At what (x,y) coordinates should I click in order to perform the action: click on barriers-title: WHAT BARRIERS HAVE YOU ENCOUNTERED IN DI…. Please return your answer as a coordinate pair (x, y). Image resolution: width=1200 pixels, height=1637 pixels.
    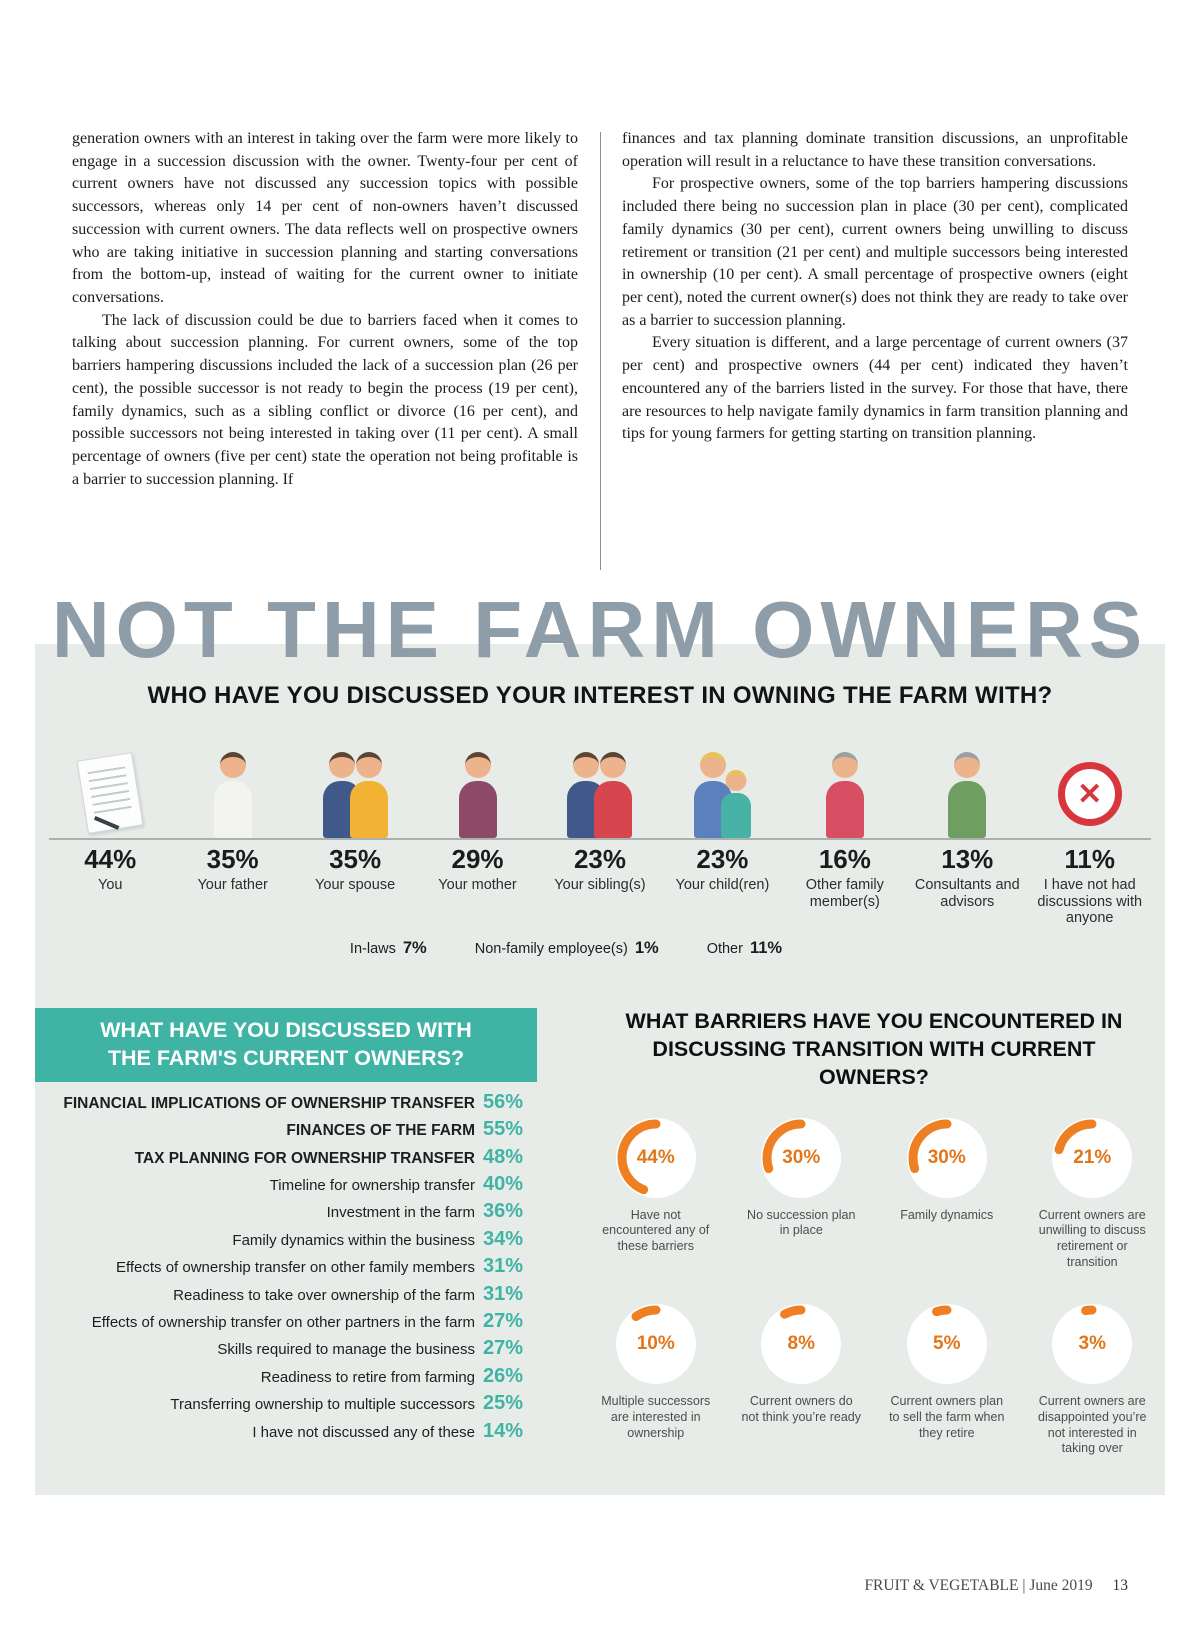
    Looking at the image, I should click on (874, 1049).